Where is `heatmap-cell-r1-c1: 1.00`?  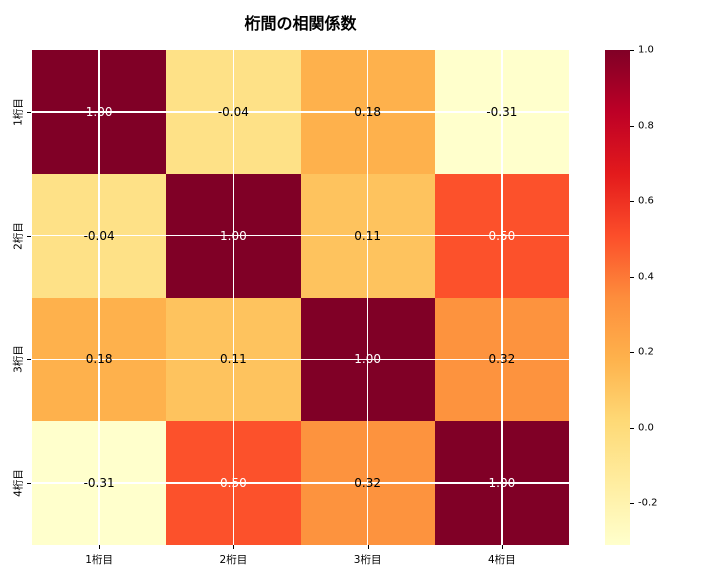 heatmap-cell-r1-c1: 1.00 is located at coordinates (99, 112).